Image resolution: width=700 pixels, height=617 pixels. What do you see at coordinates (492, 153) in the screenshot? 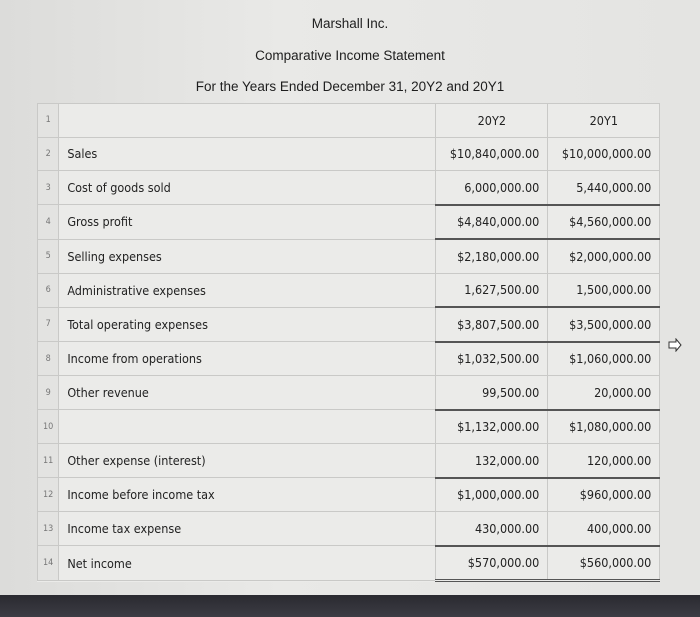
I see `value-20y2: $10,840,000.00` at bounding box center [492, 153].